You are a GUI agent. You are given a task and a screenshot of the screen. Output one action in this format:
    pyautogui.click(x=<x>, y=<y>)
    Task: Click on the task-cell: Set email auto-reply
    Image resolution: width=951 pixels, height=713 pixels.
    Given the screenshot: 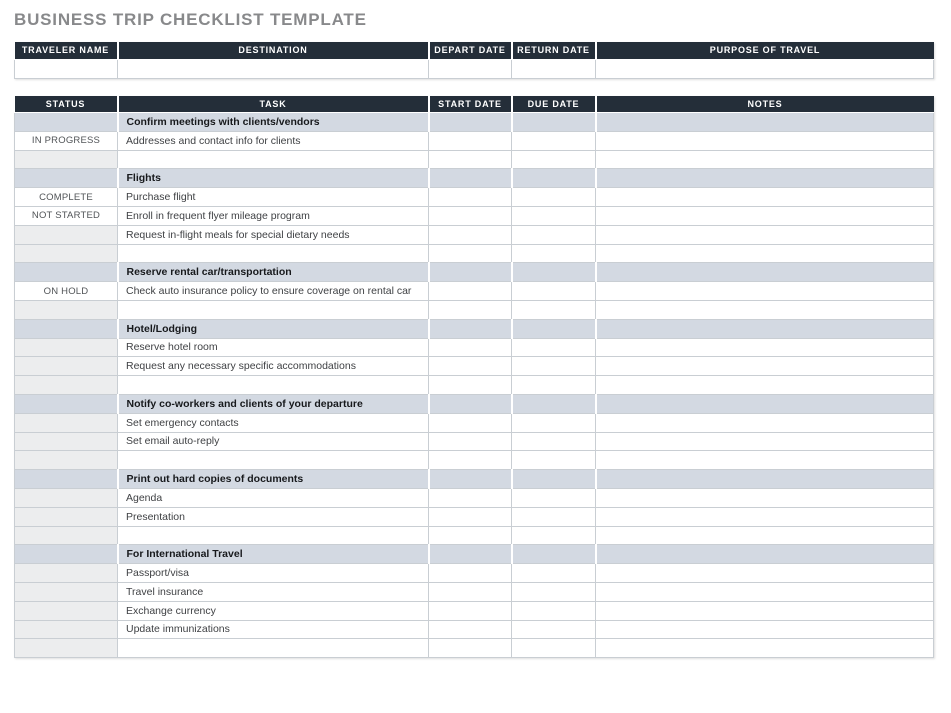 What is the action you would take?
    pyautogui.click(x=273, y=441)
    